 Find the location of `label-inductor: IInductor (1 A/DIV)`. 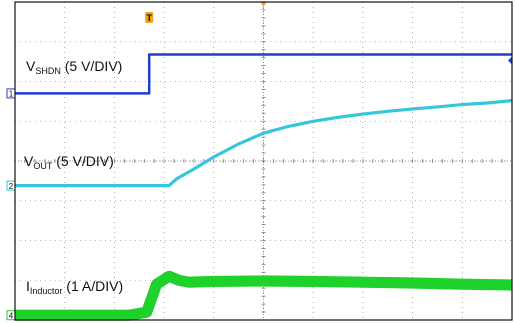

label-inductor: IInductor (1 A/DIV) is located at coordinates (74, 287).